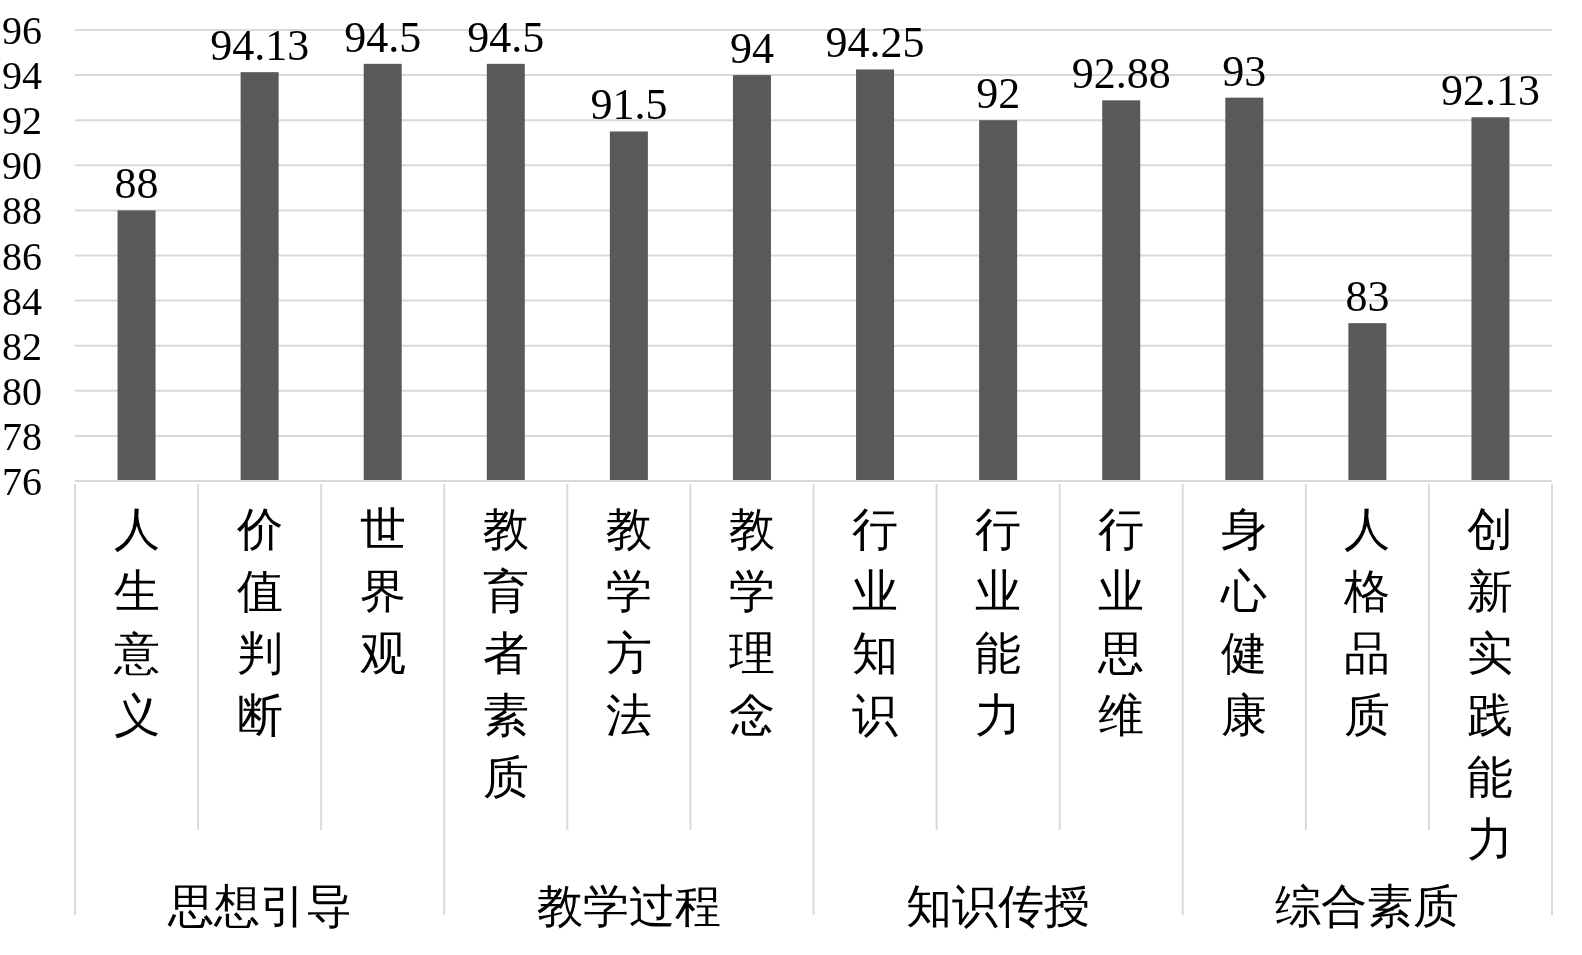 This screenshot has width=1582, height=955. What do you see at coordinates (136, 184) in the screenshot?
I see `data-label: 88` at bounding box center [136, 184].